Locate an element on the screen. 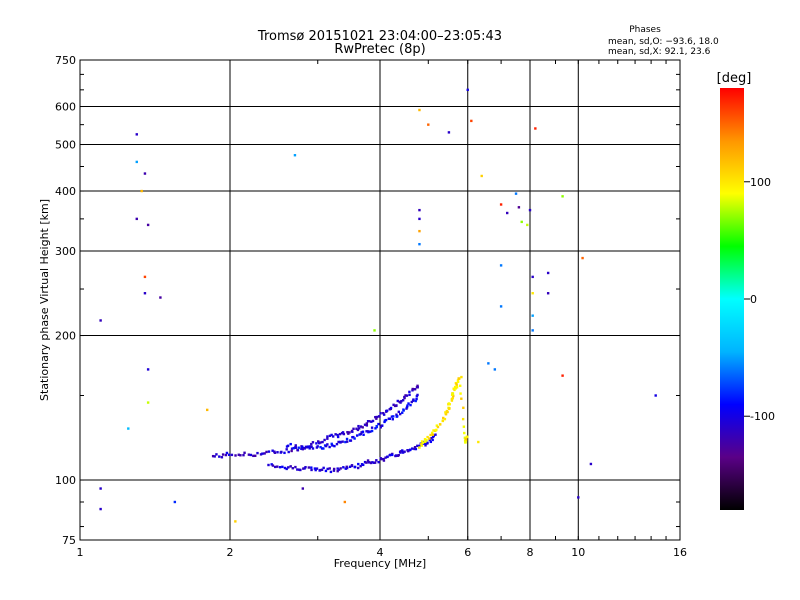  x-tick-label: 4 is located at coordinates (380, 552).